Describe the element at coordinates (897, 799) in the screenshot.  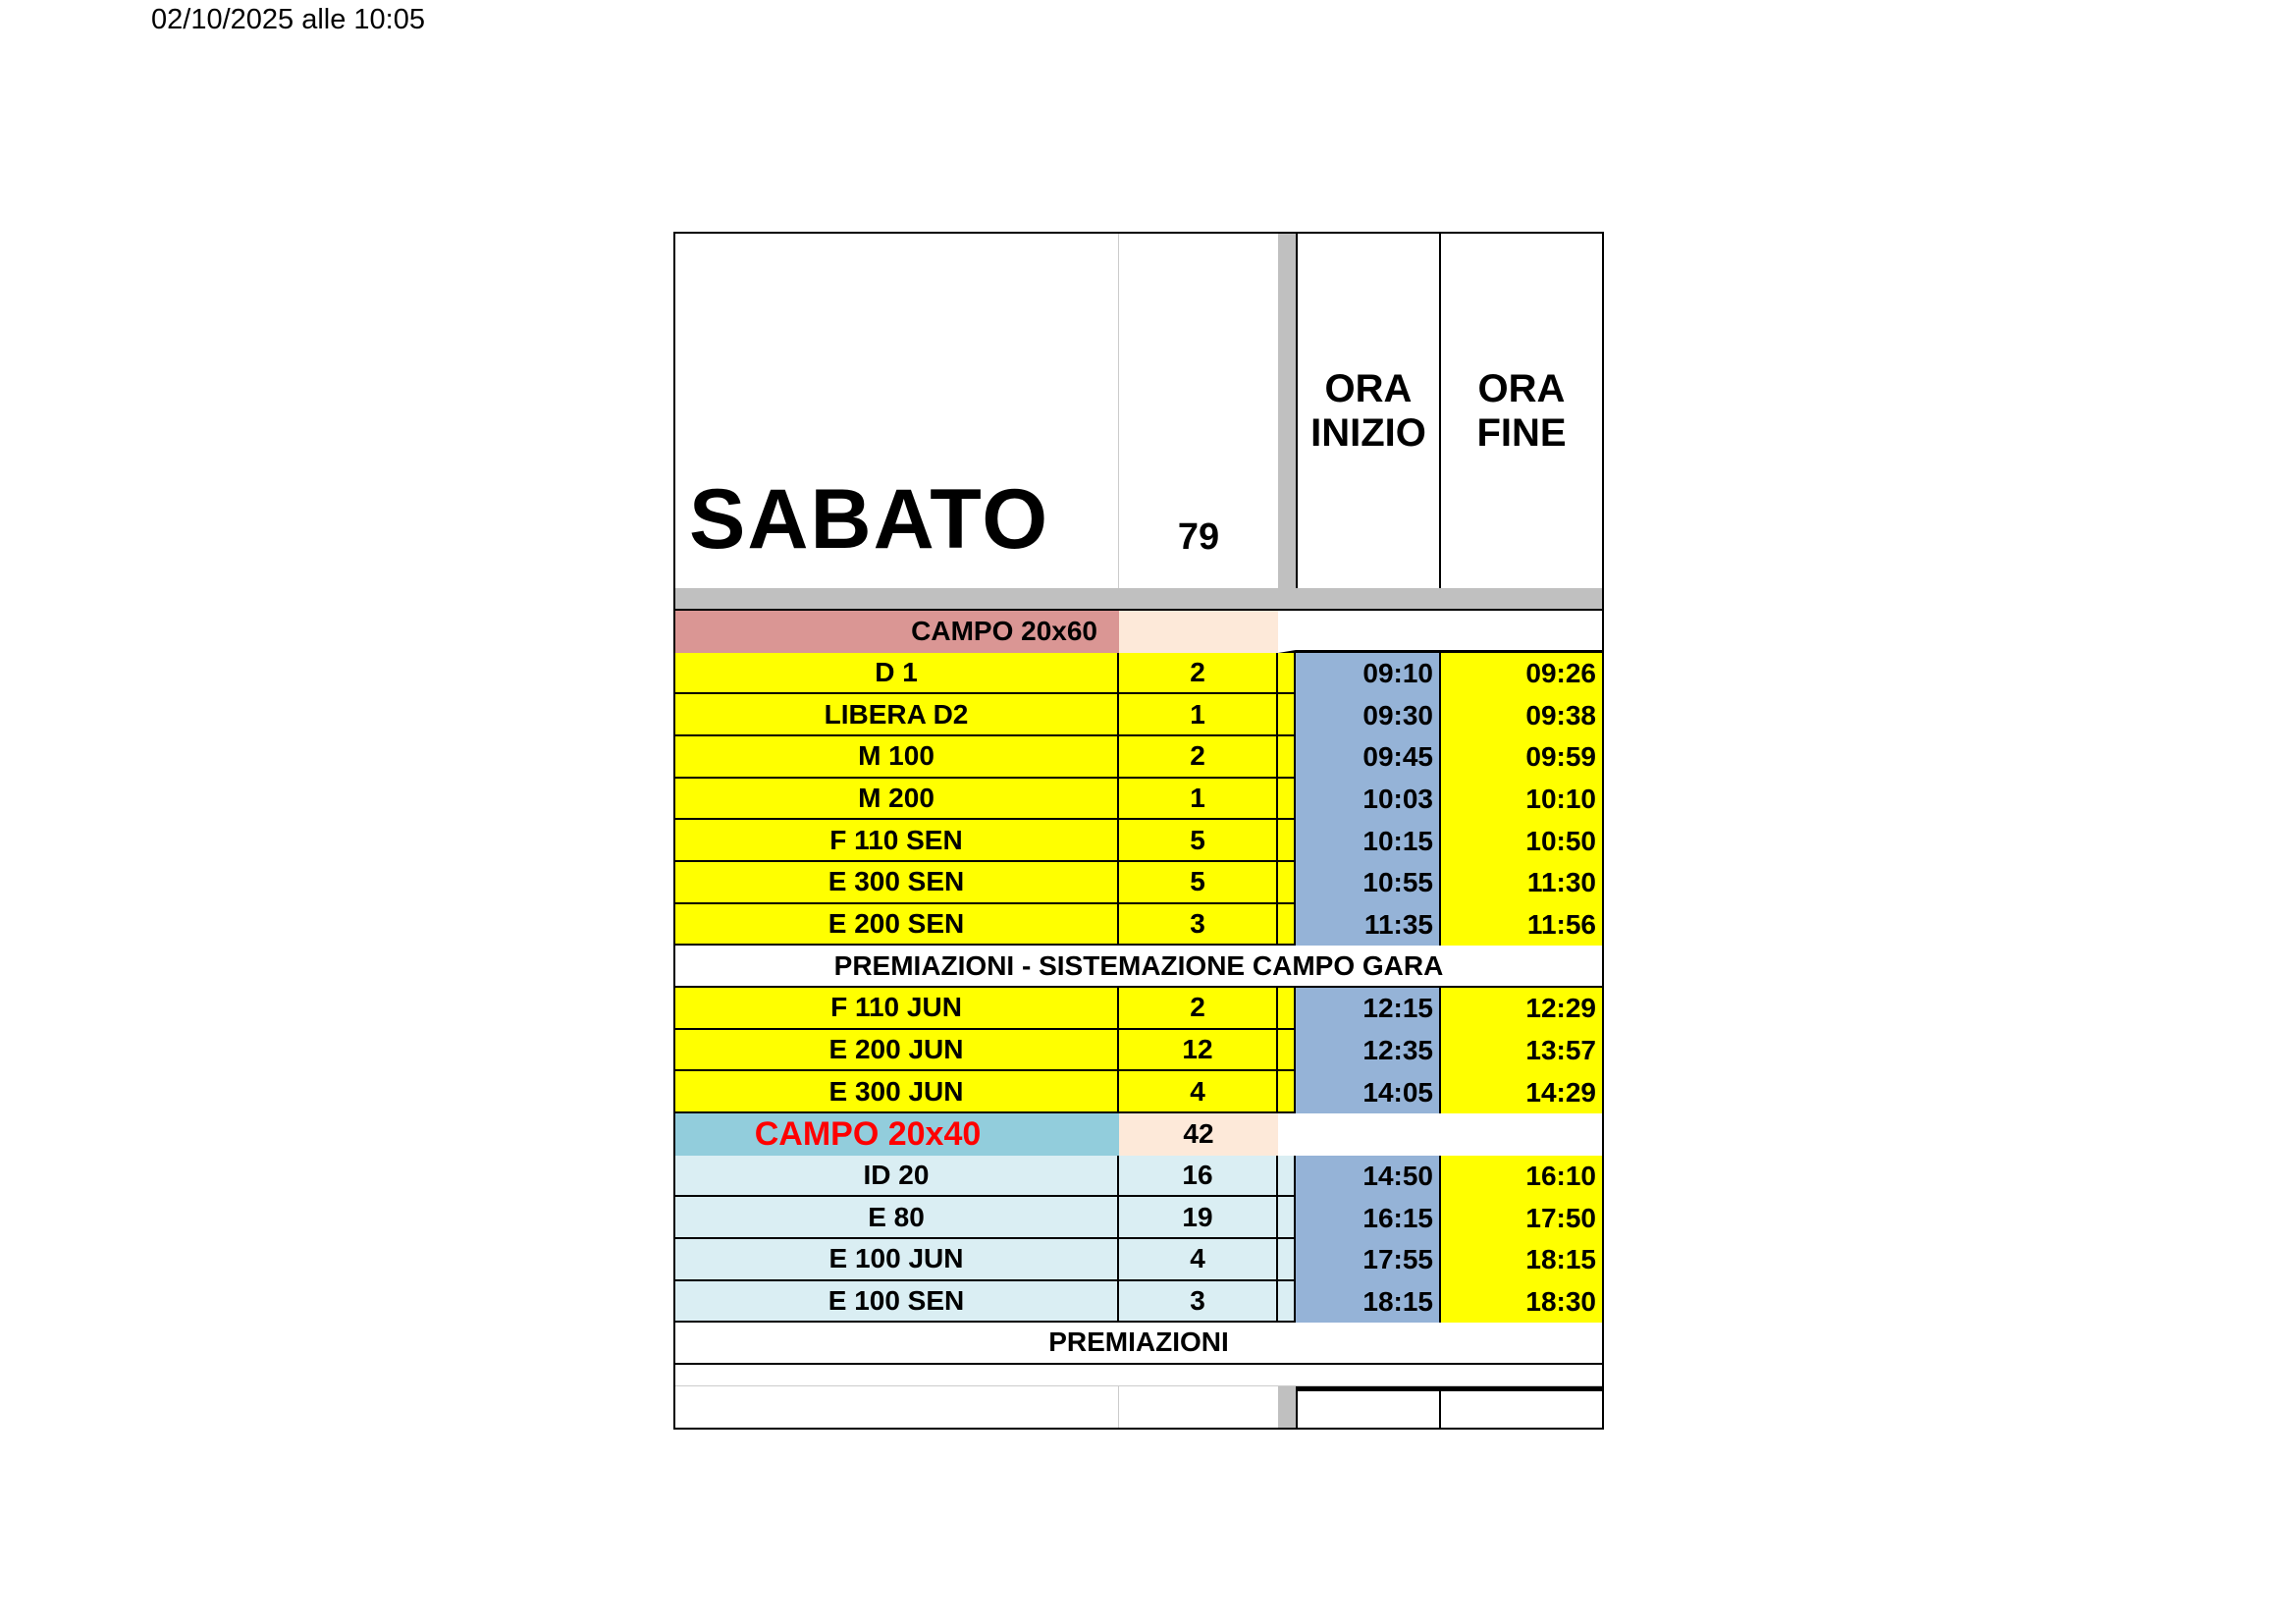
I see `event-name: M 200` at that location.